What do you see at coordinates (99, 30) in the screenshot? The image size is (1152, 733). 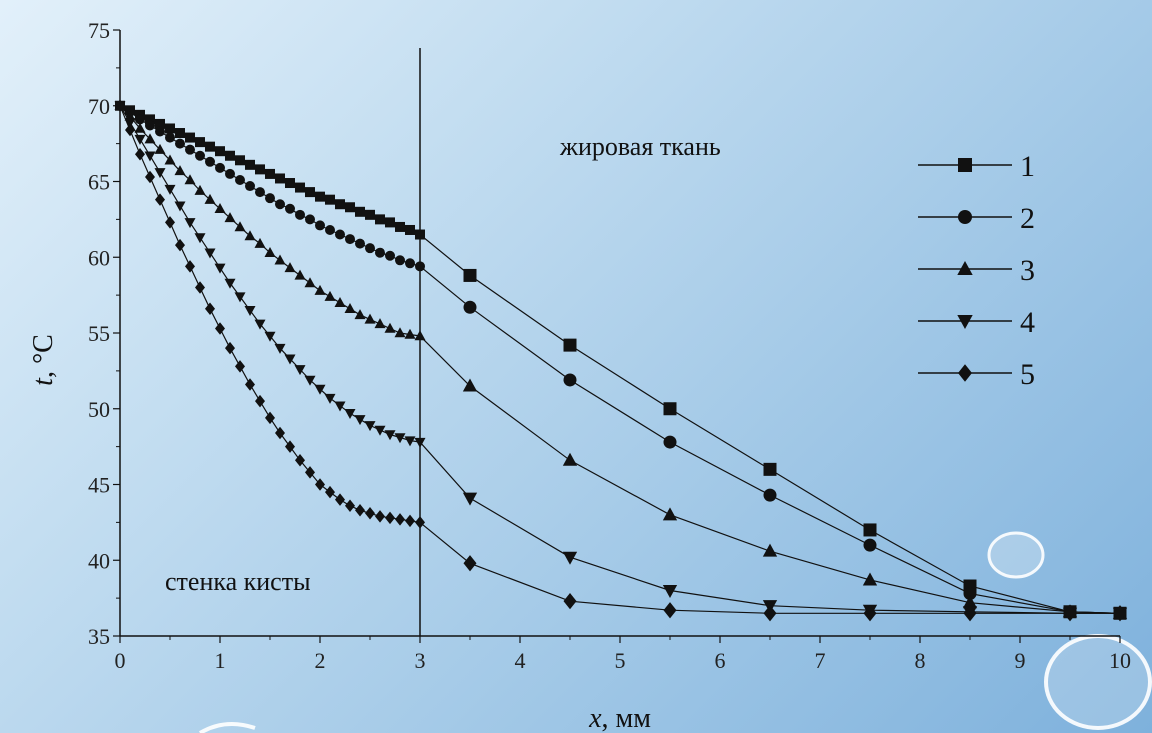 I see `y-tick-label: 75` at bounding box center [99, 30].